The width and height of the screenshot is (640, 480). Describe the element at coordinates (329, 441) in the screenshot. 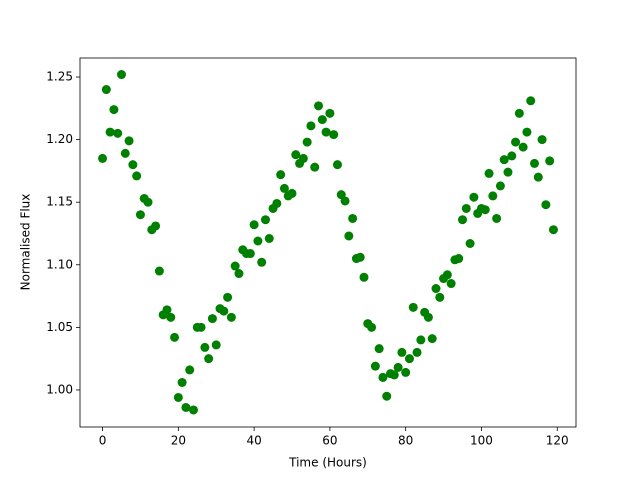

I see `x-tick-label: 60` at that location.